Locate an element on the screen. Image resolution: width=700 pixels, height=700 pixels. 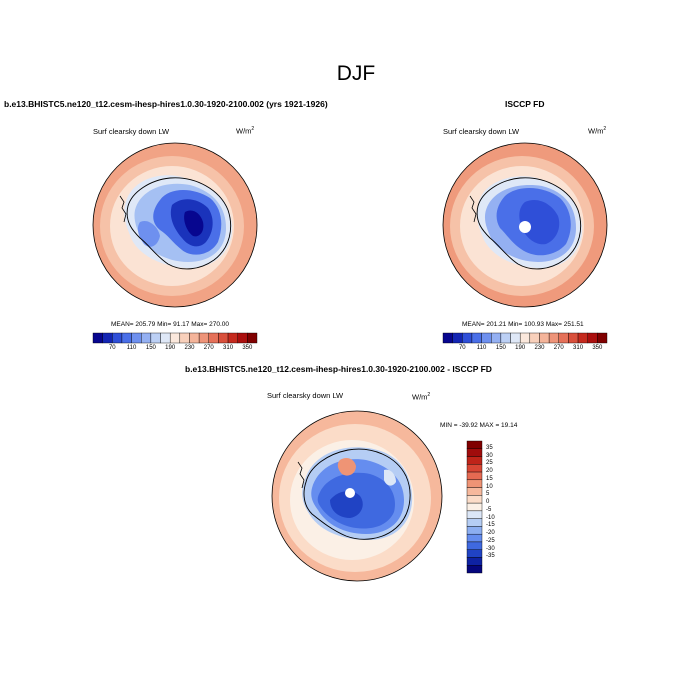
colorbar-tick-label: -20 is located at coordinates (490, 533).